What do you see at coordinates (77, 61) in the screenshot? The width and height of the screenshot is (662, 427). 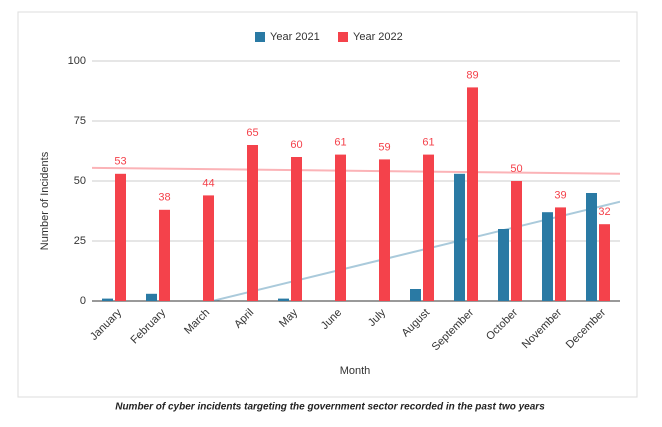 I see `y-tick-label: 100` at bounding box center [77, 61].